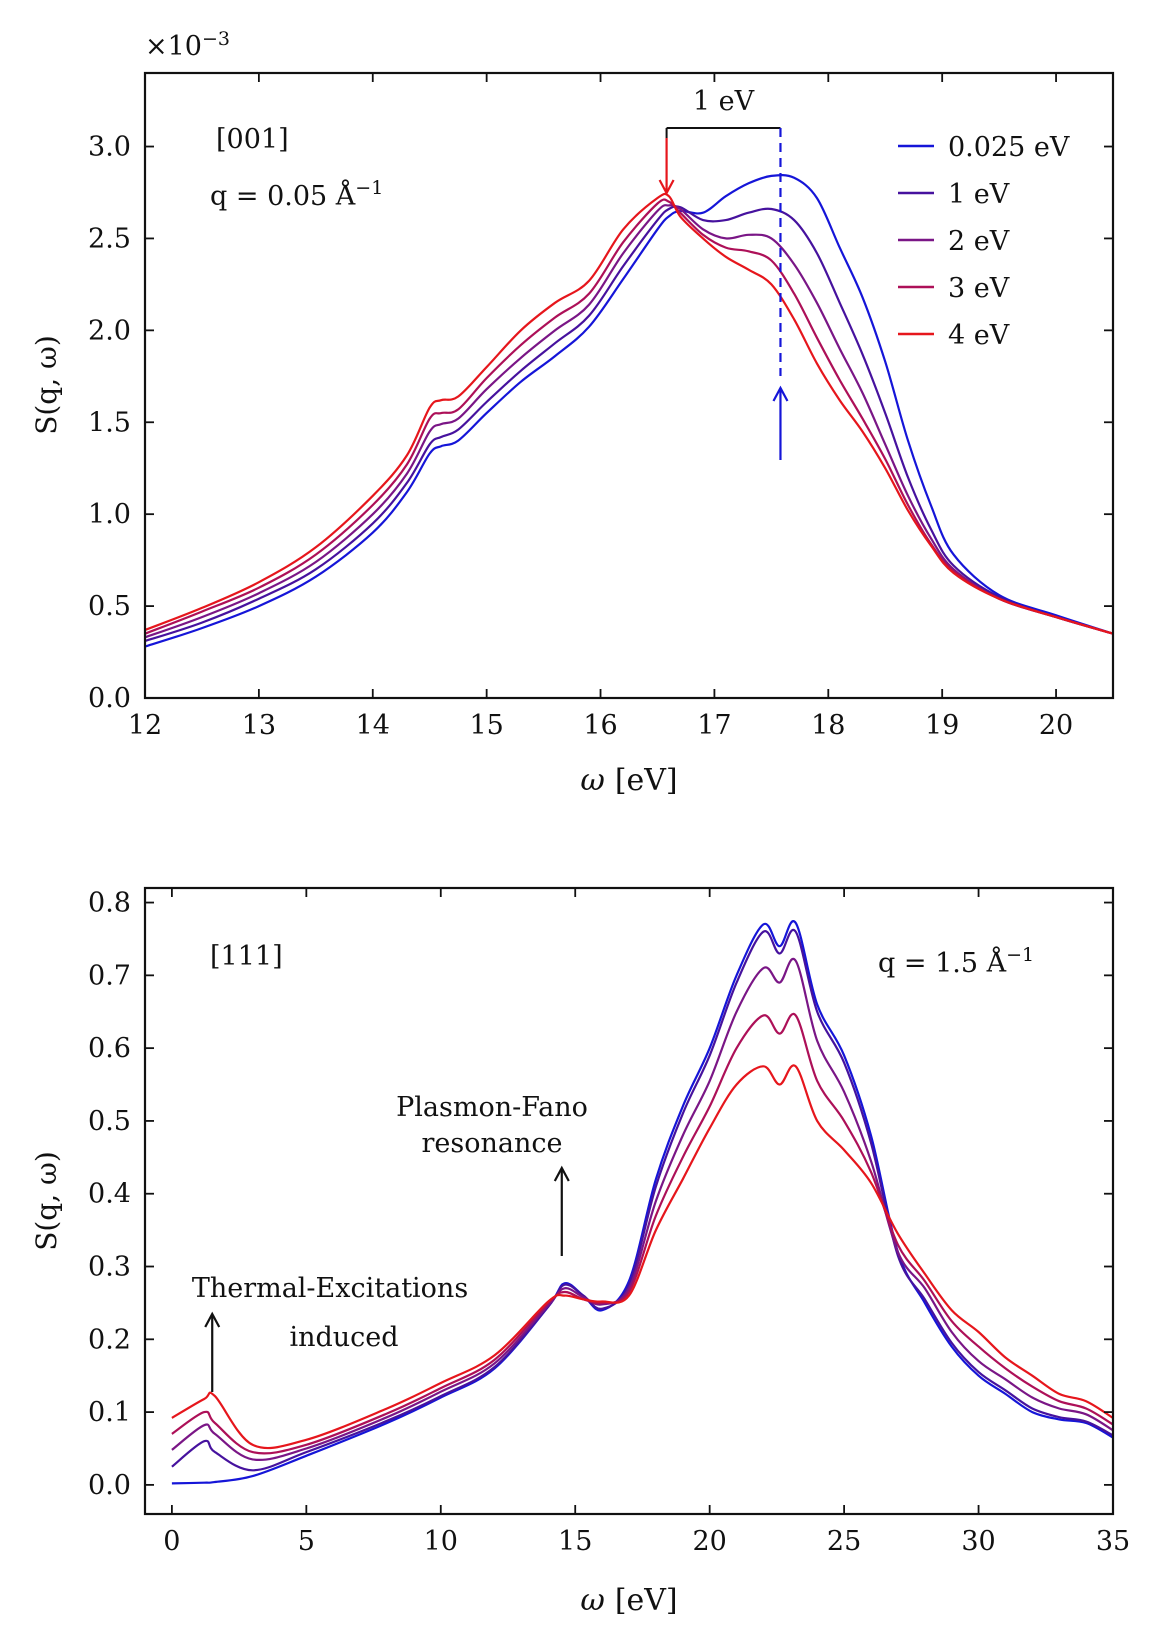  Describe the element at coordinates (780, 422) in the screenshot. I see `blue-arrow` at that location.